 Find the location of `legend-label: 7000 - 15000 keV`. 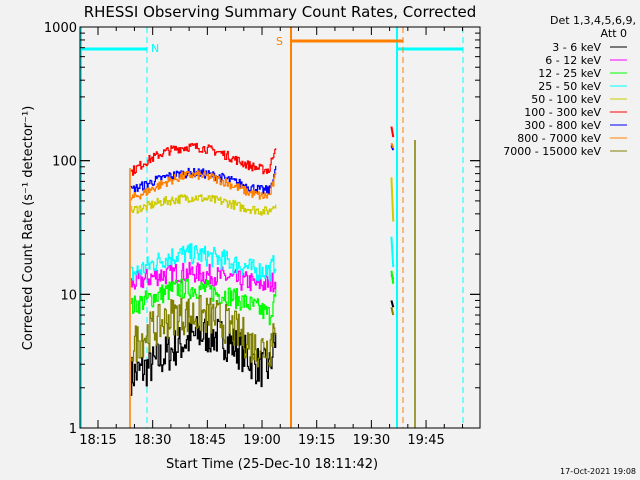

legend-label: 7000 - 15000 keV is located at coordinates (552, 151).